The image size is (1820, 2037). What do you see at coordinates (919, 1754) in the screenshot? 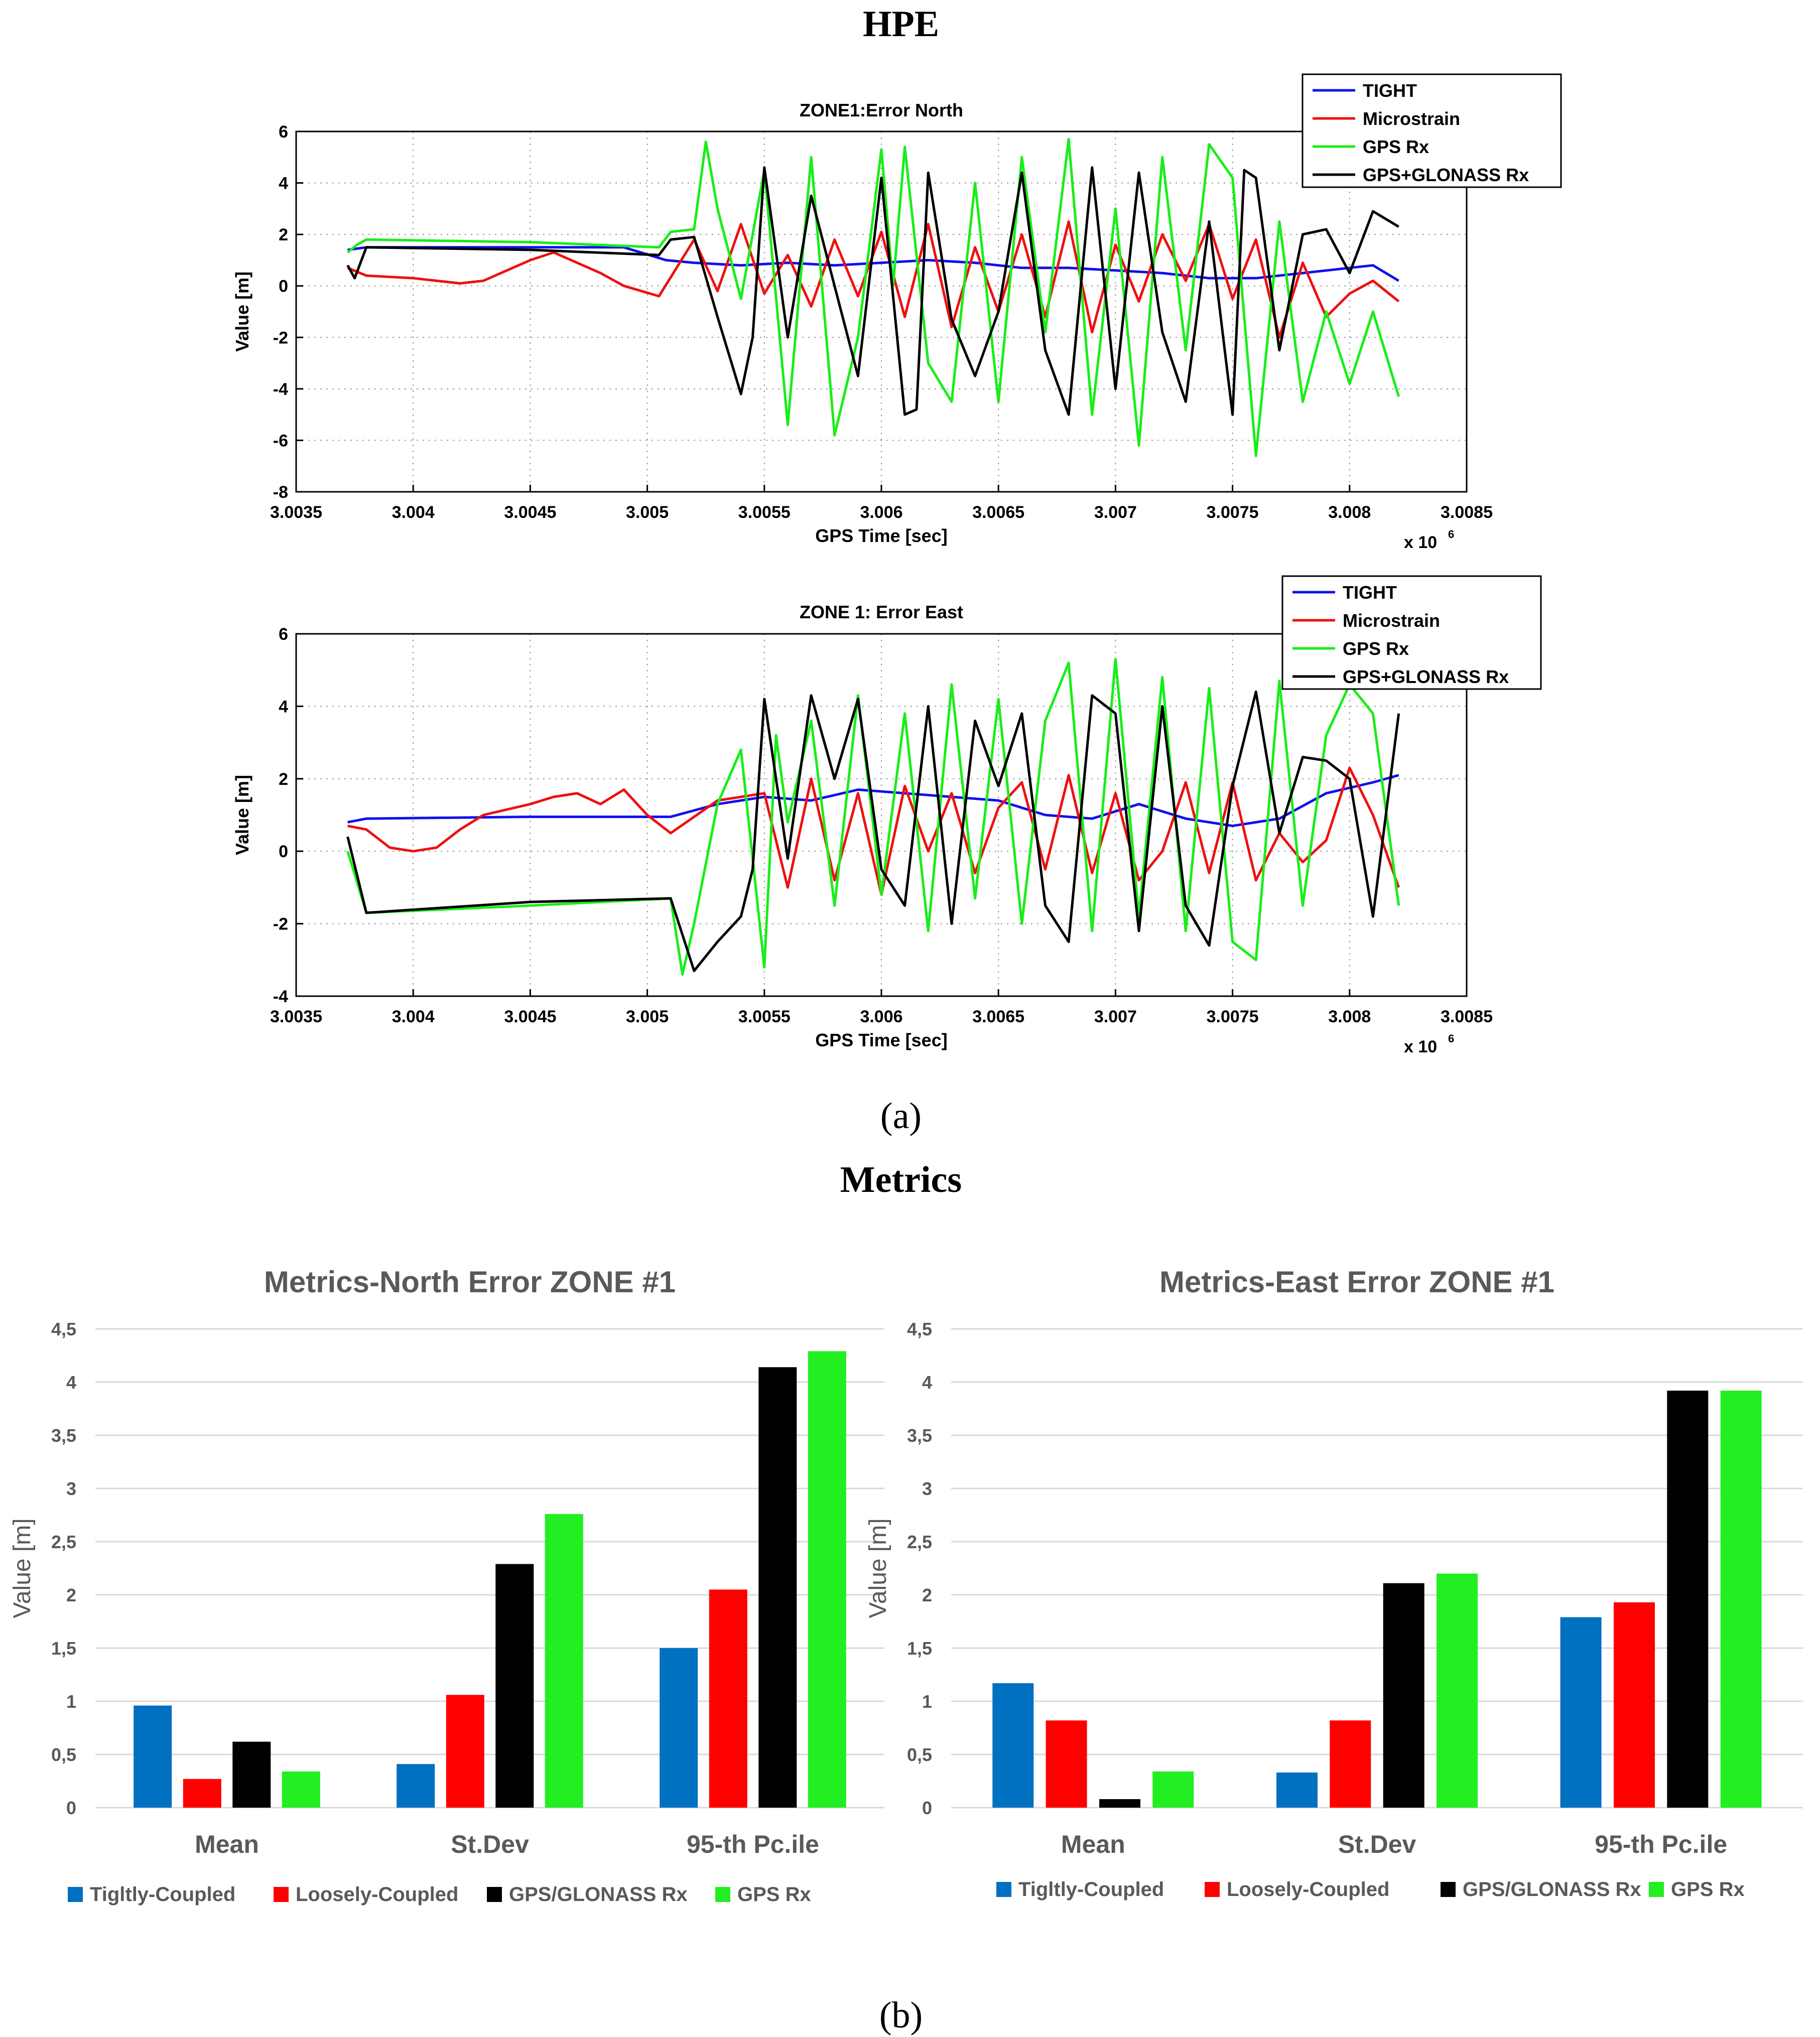
I see `y-tick-label: 0,5` at bounding box center [919, 1754].